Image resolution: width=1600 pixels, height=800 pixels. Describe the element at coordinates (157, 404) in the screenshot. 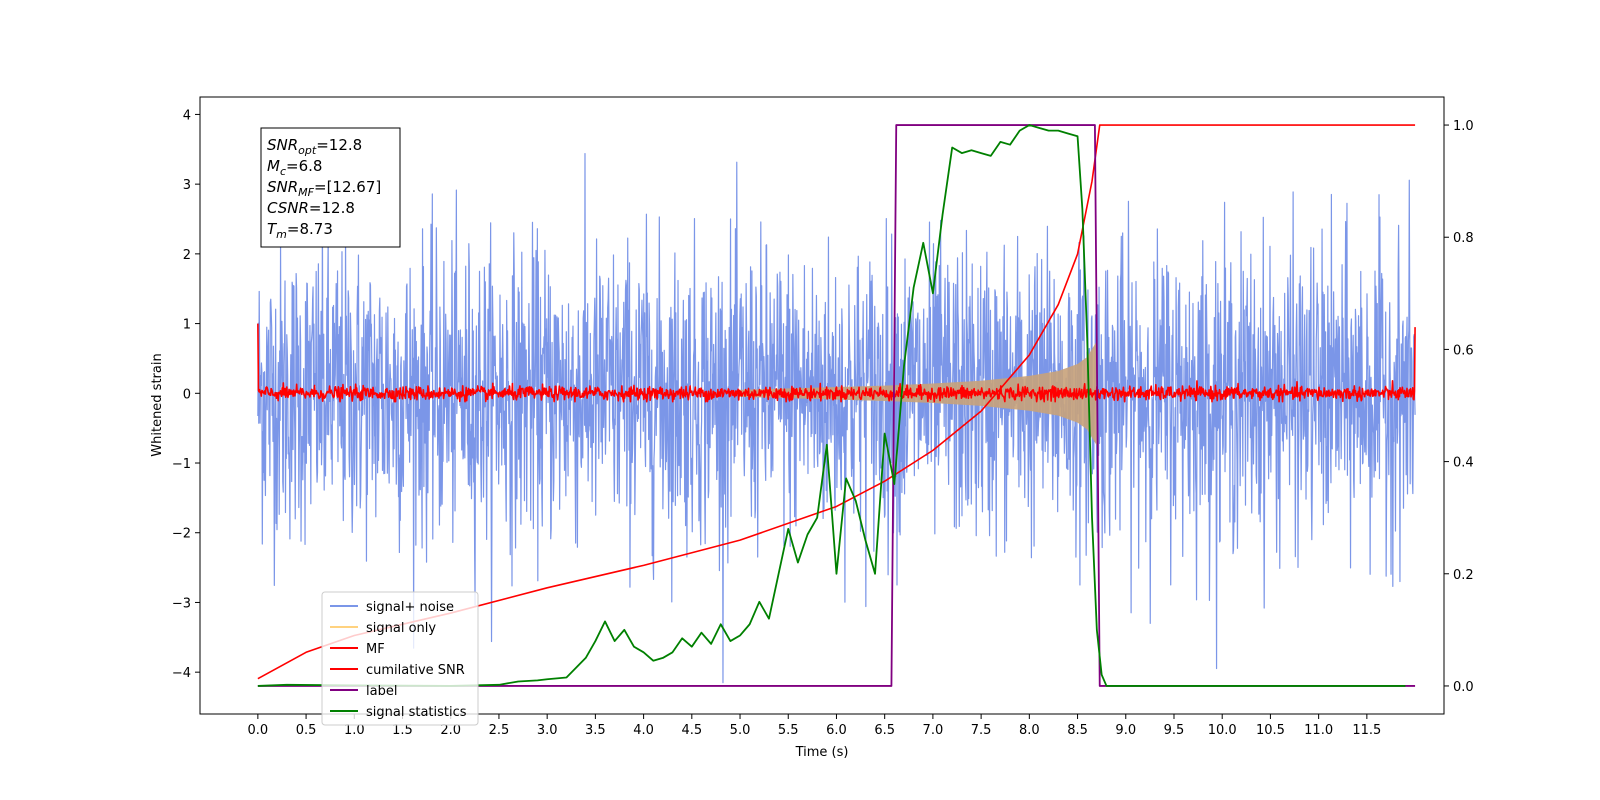

I see `y-axis-label: Whitened strain` at that location.